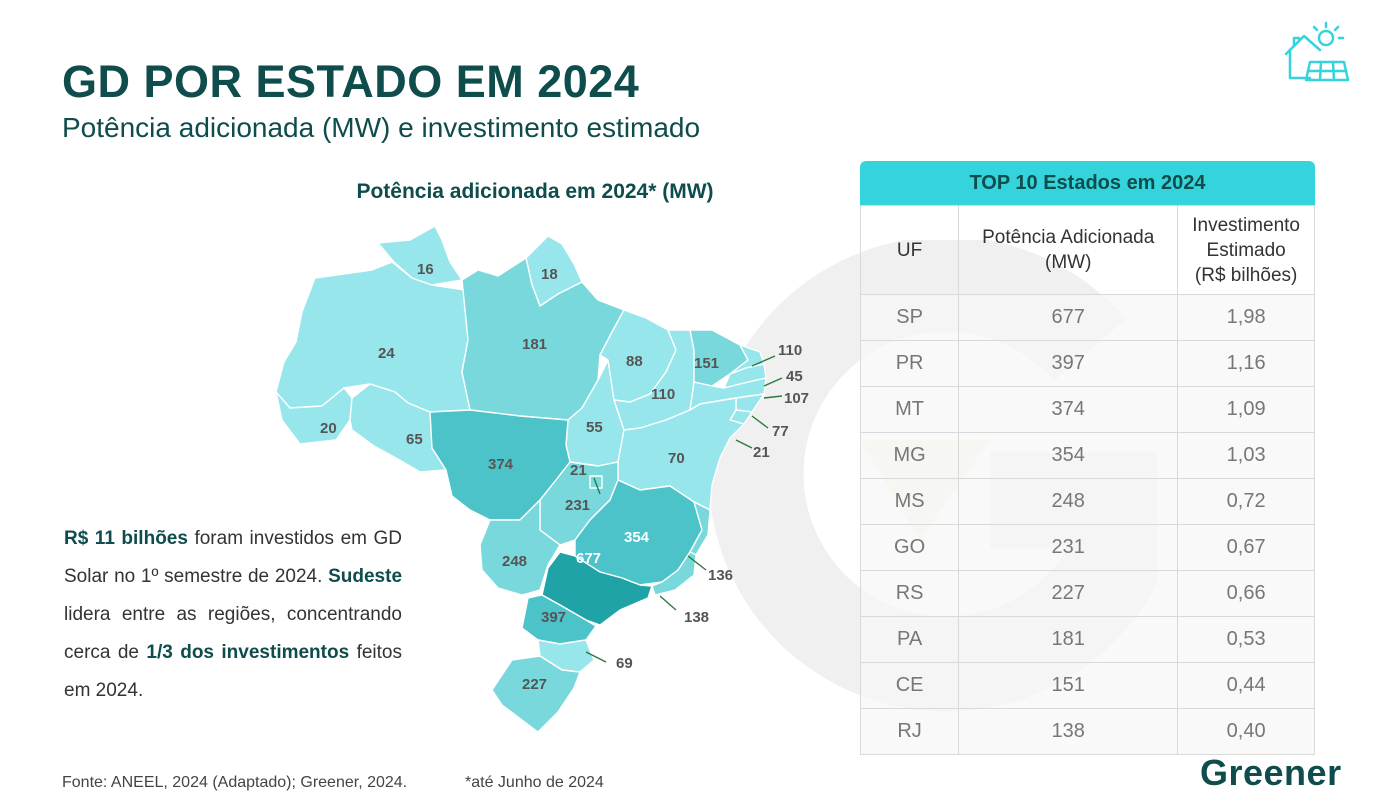 The image size is (1385, 807). What do you see at coordinates (514, 561) in the screenshot?
I see `map-label-ms: 248` at bounding box center [514, 561].